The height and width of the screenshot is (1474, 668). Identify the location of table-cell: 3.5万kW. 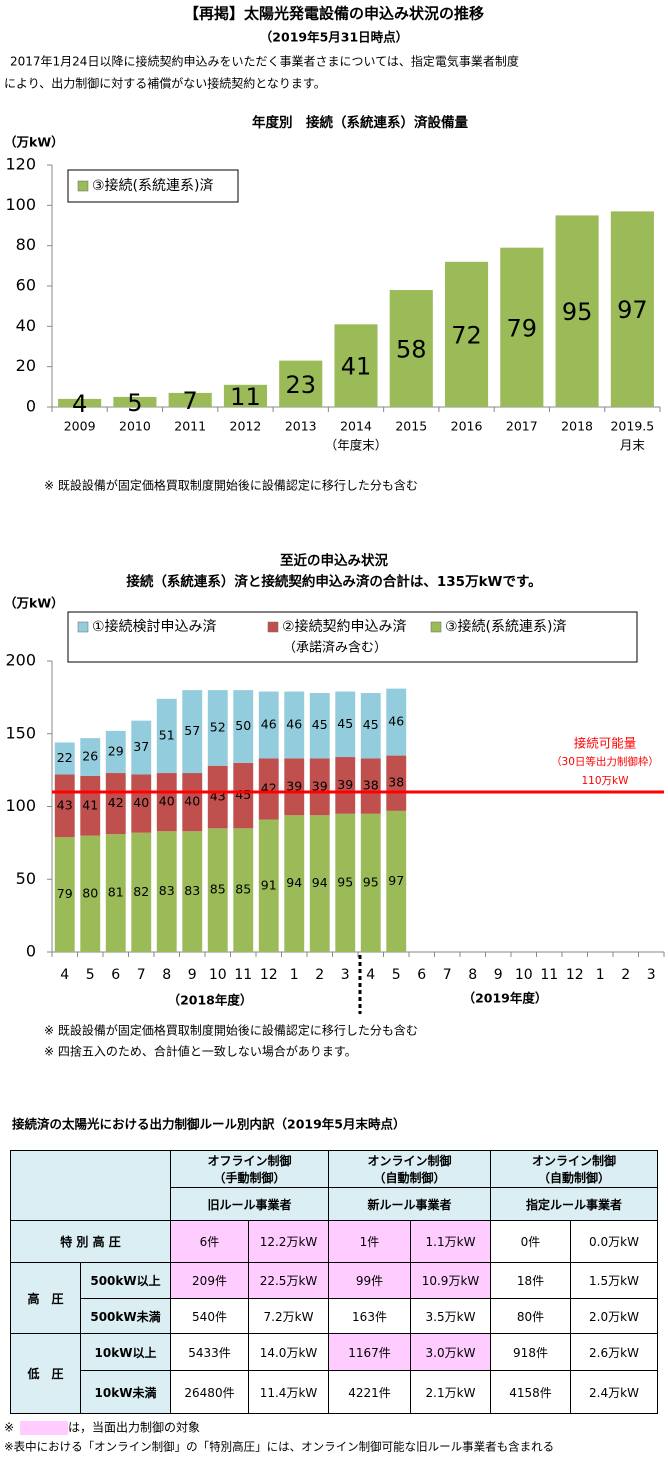
(450, 1316).